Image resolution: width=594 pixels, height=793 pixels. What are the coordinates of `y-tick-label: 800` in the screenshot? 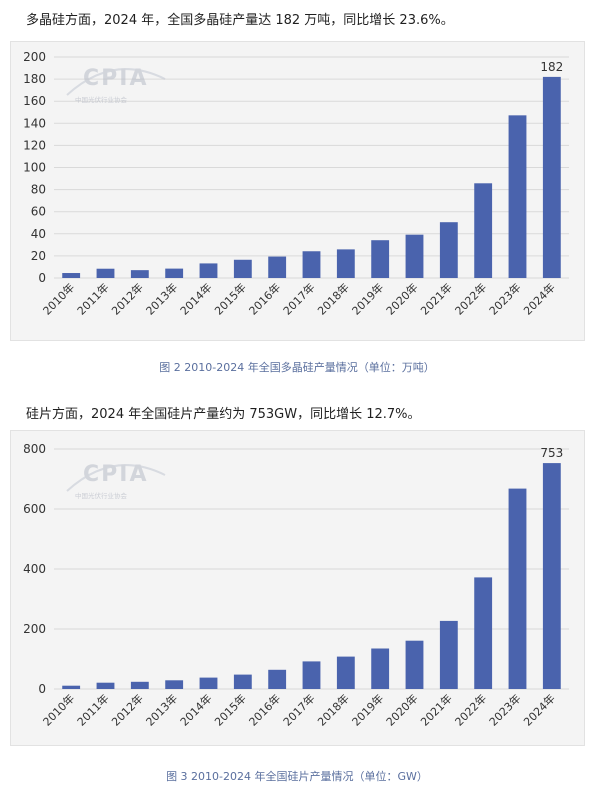 It's located at (34, 449).